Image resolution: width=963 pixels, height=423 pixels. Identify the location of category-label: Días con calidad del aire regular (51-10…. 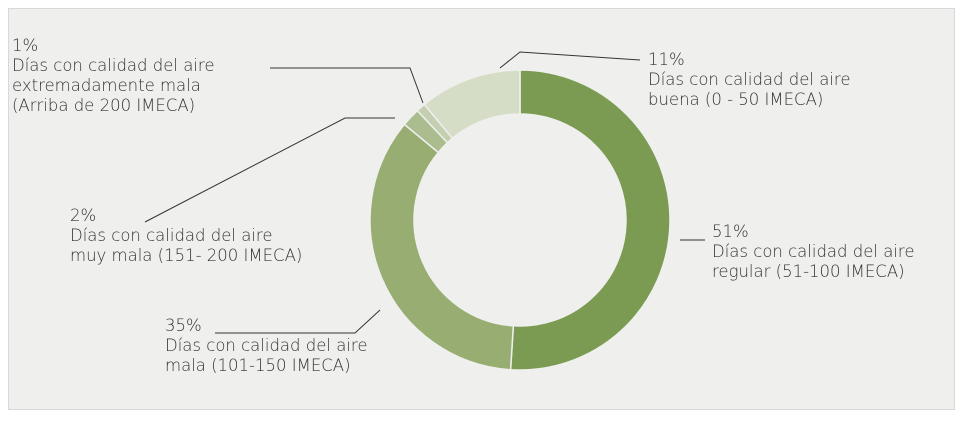
(813, 261).